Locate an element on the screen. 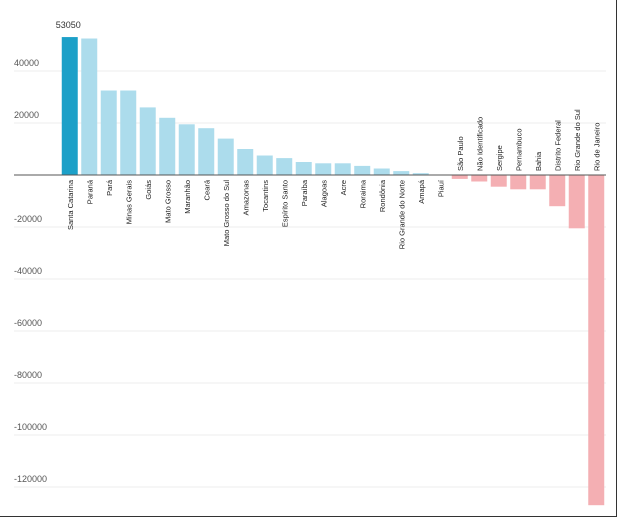 This screenshot has height=518, width=618. category-label: Não Identificado is located at coordinates (479, 144).